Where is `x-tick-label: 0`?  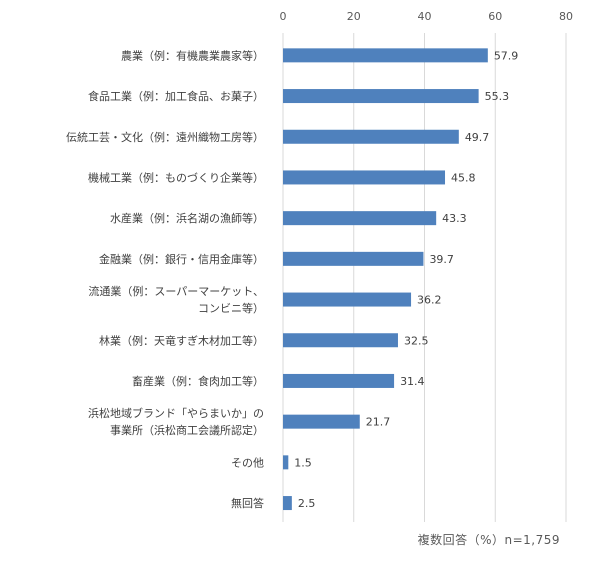 x-tick-label: 0 is located at coordinates (283, 16).